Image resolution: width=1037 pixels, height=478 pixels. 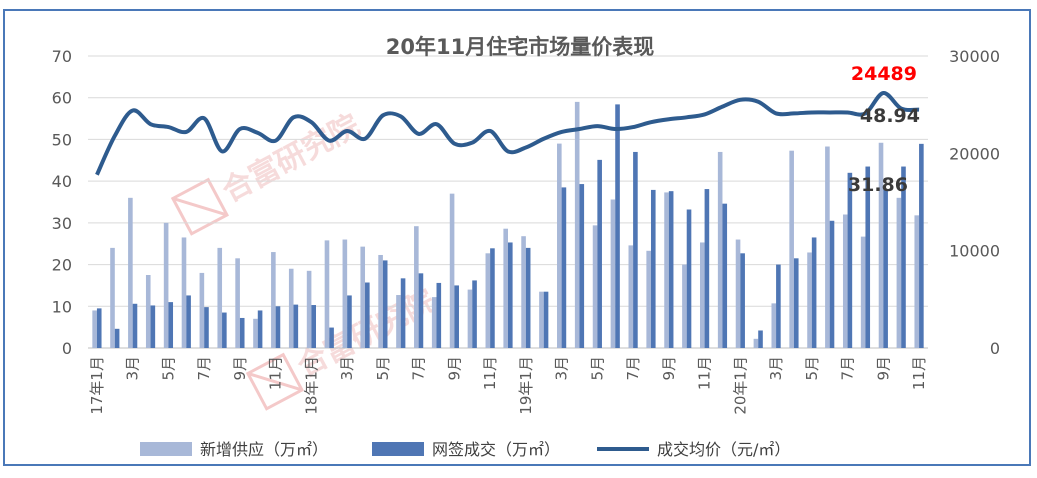 I want to click on legend-label: 网签成交（万㎡）, so click(x=496, y=449).